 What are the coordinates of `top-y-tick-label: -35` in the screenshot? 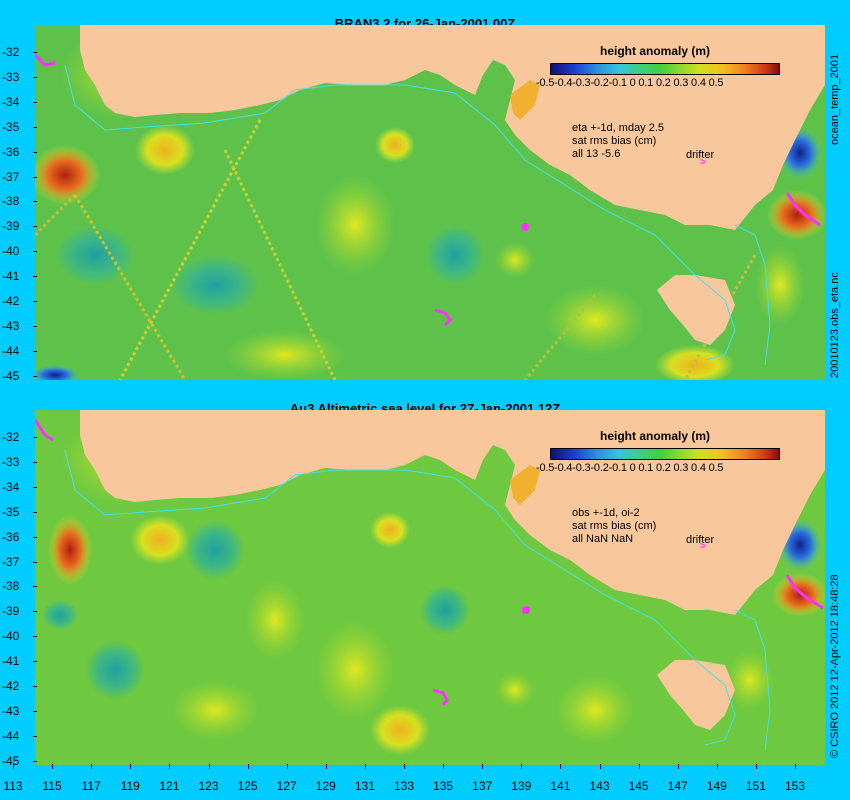 It's located at (11, 126).